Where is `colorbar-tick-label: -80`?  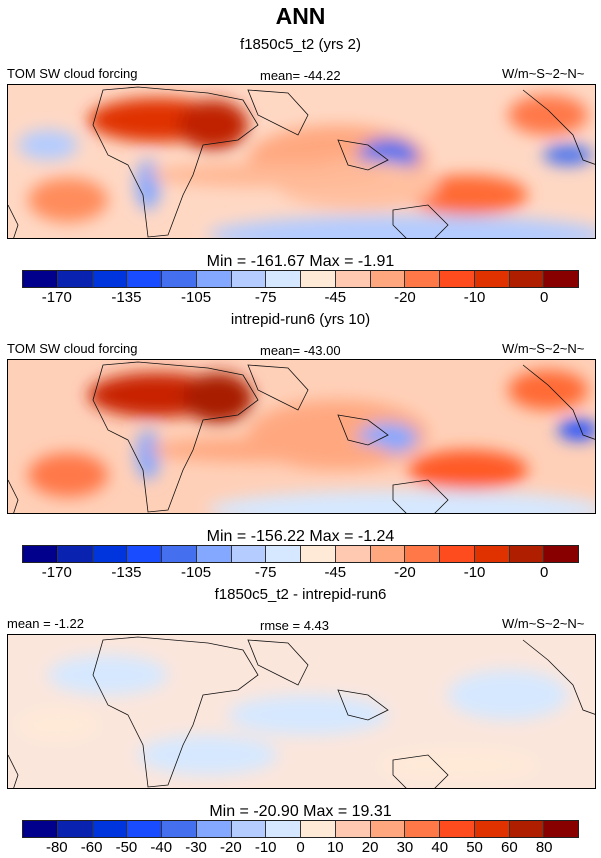 colorbar-tick-label: -80 is located at coordinates (56, 847).